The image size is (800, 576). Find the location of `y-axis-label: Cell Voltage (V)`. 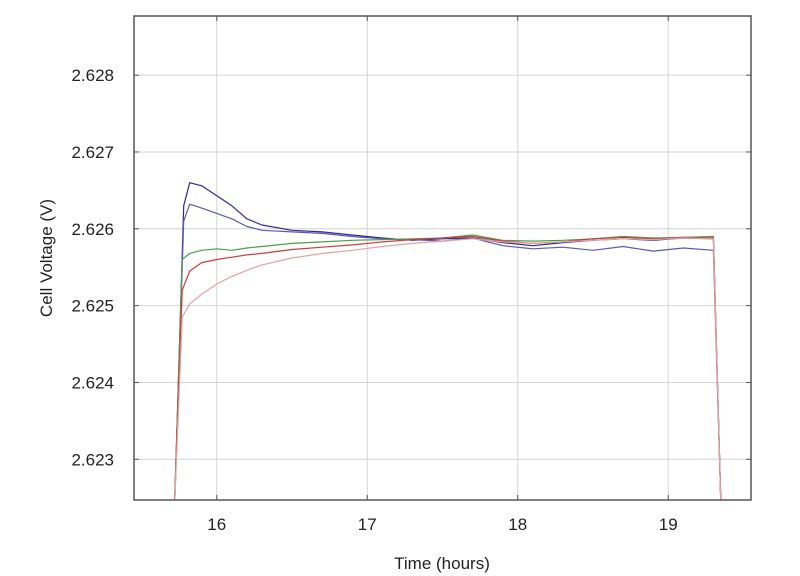

y-axis-label: Cell Voltage (V) is located at coordinates (46, 258).